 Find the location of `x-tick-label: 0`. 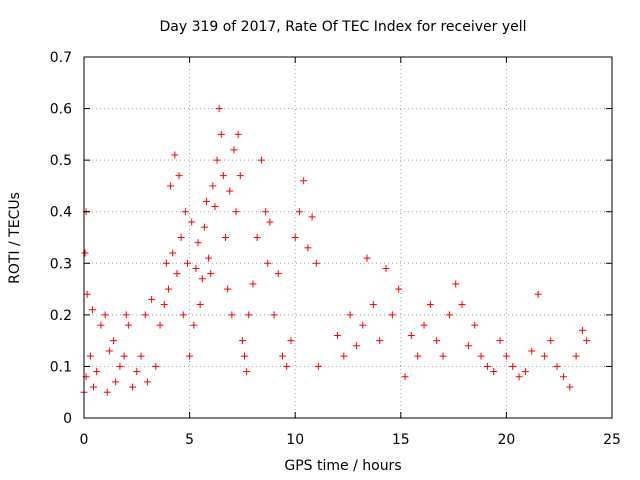

x-tick-label: 0 is located at coordinates (84, 440).